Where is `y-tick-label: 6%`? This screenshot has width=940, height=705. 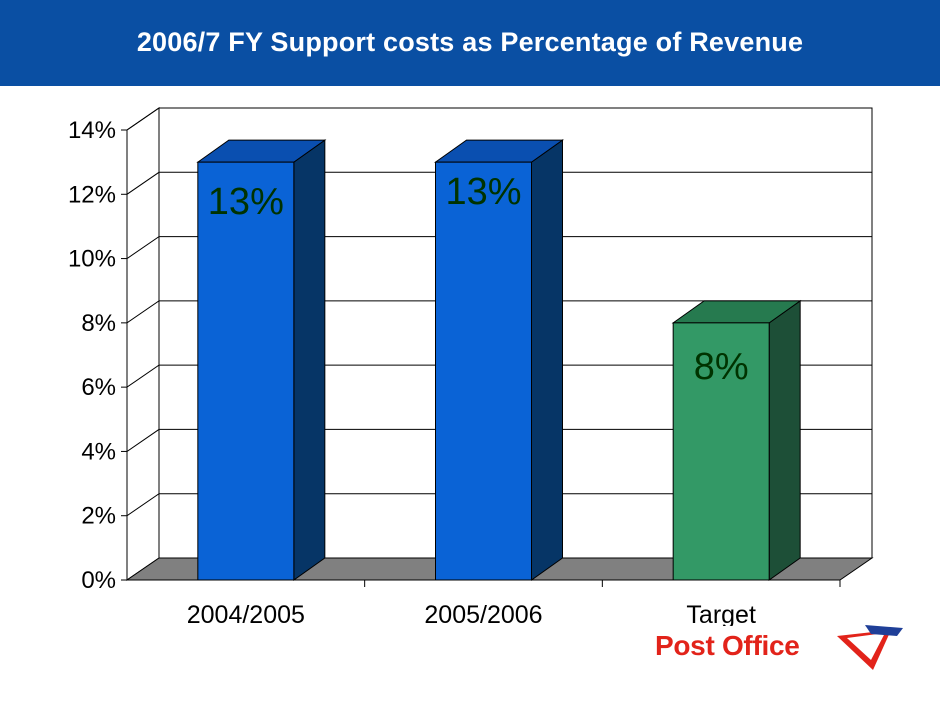 y-tick-label: 6% is located at coordinates (98, 387).